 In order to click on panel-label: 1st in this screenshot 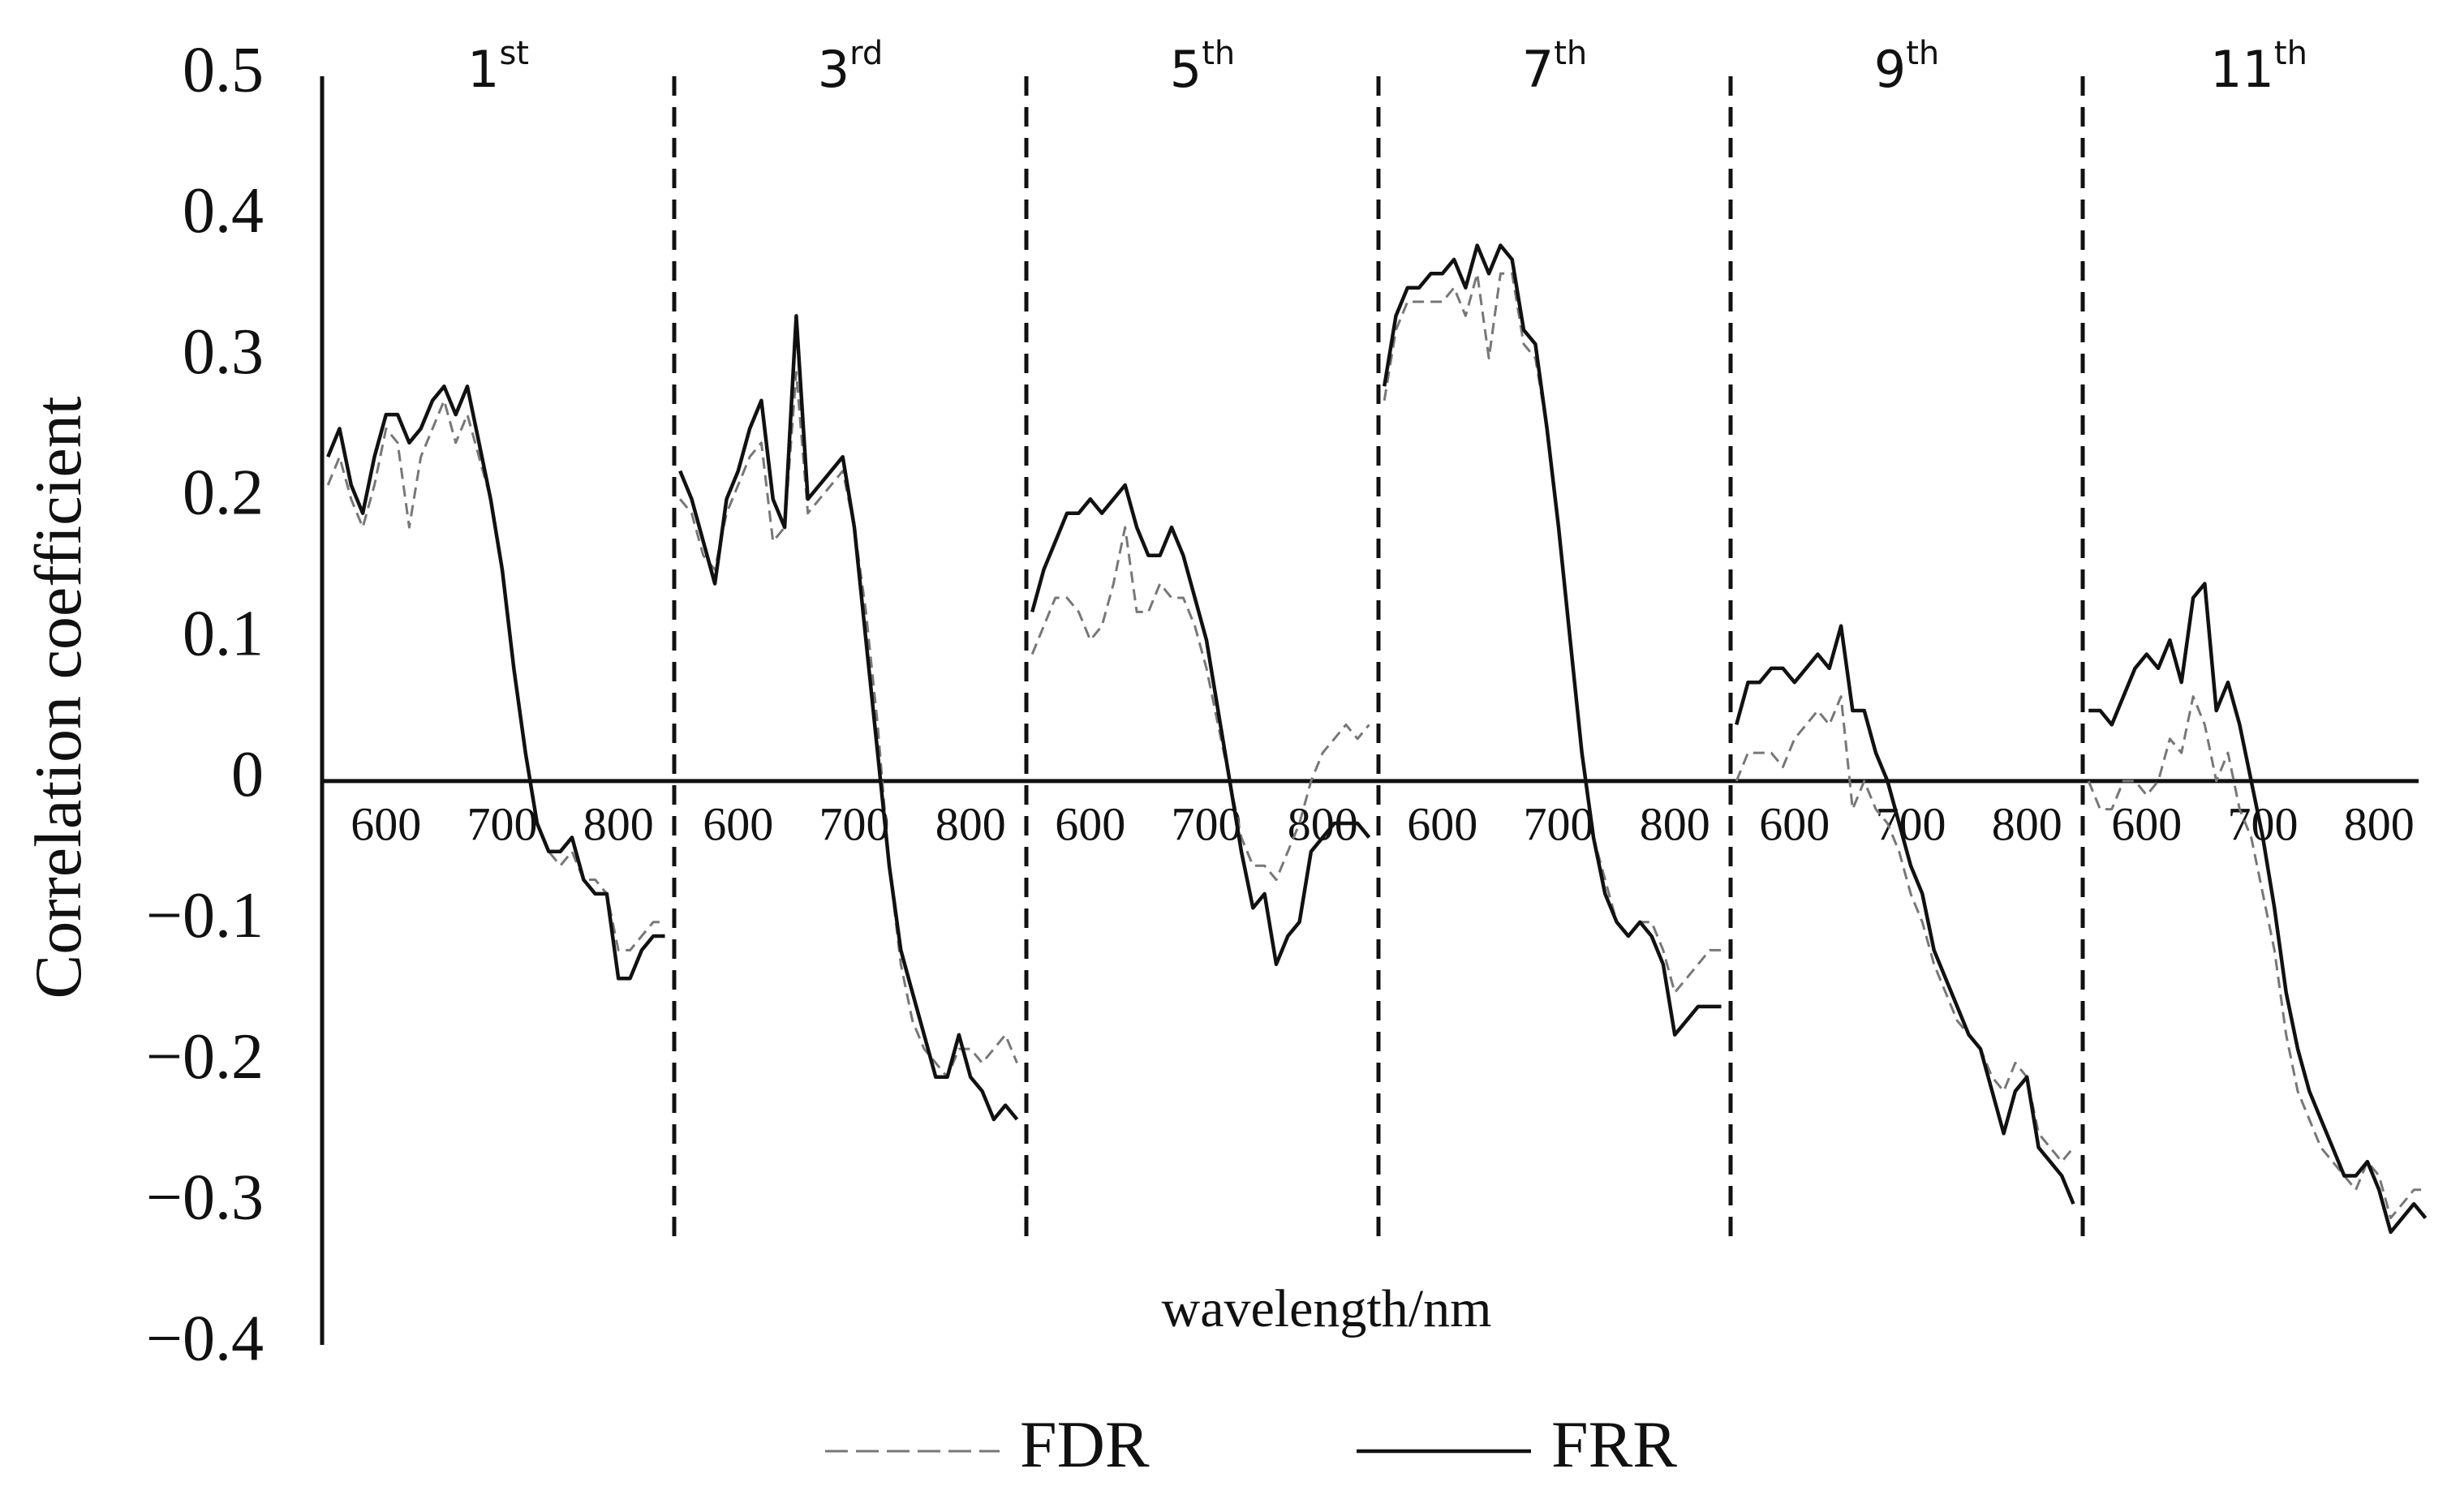, I will do `click(498, 67)`.